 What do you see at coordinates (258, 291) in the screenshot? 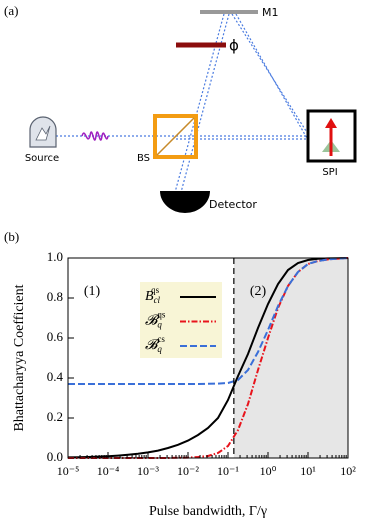
I see `annotation: (2)` at bounding box center [258, 291].